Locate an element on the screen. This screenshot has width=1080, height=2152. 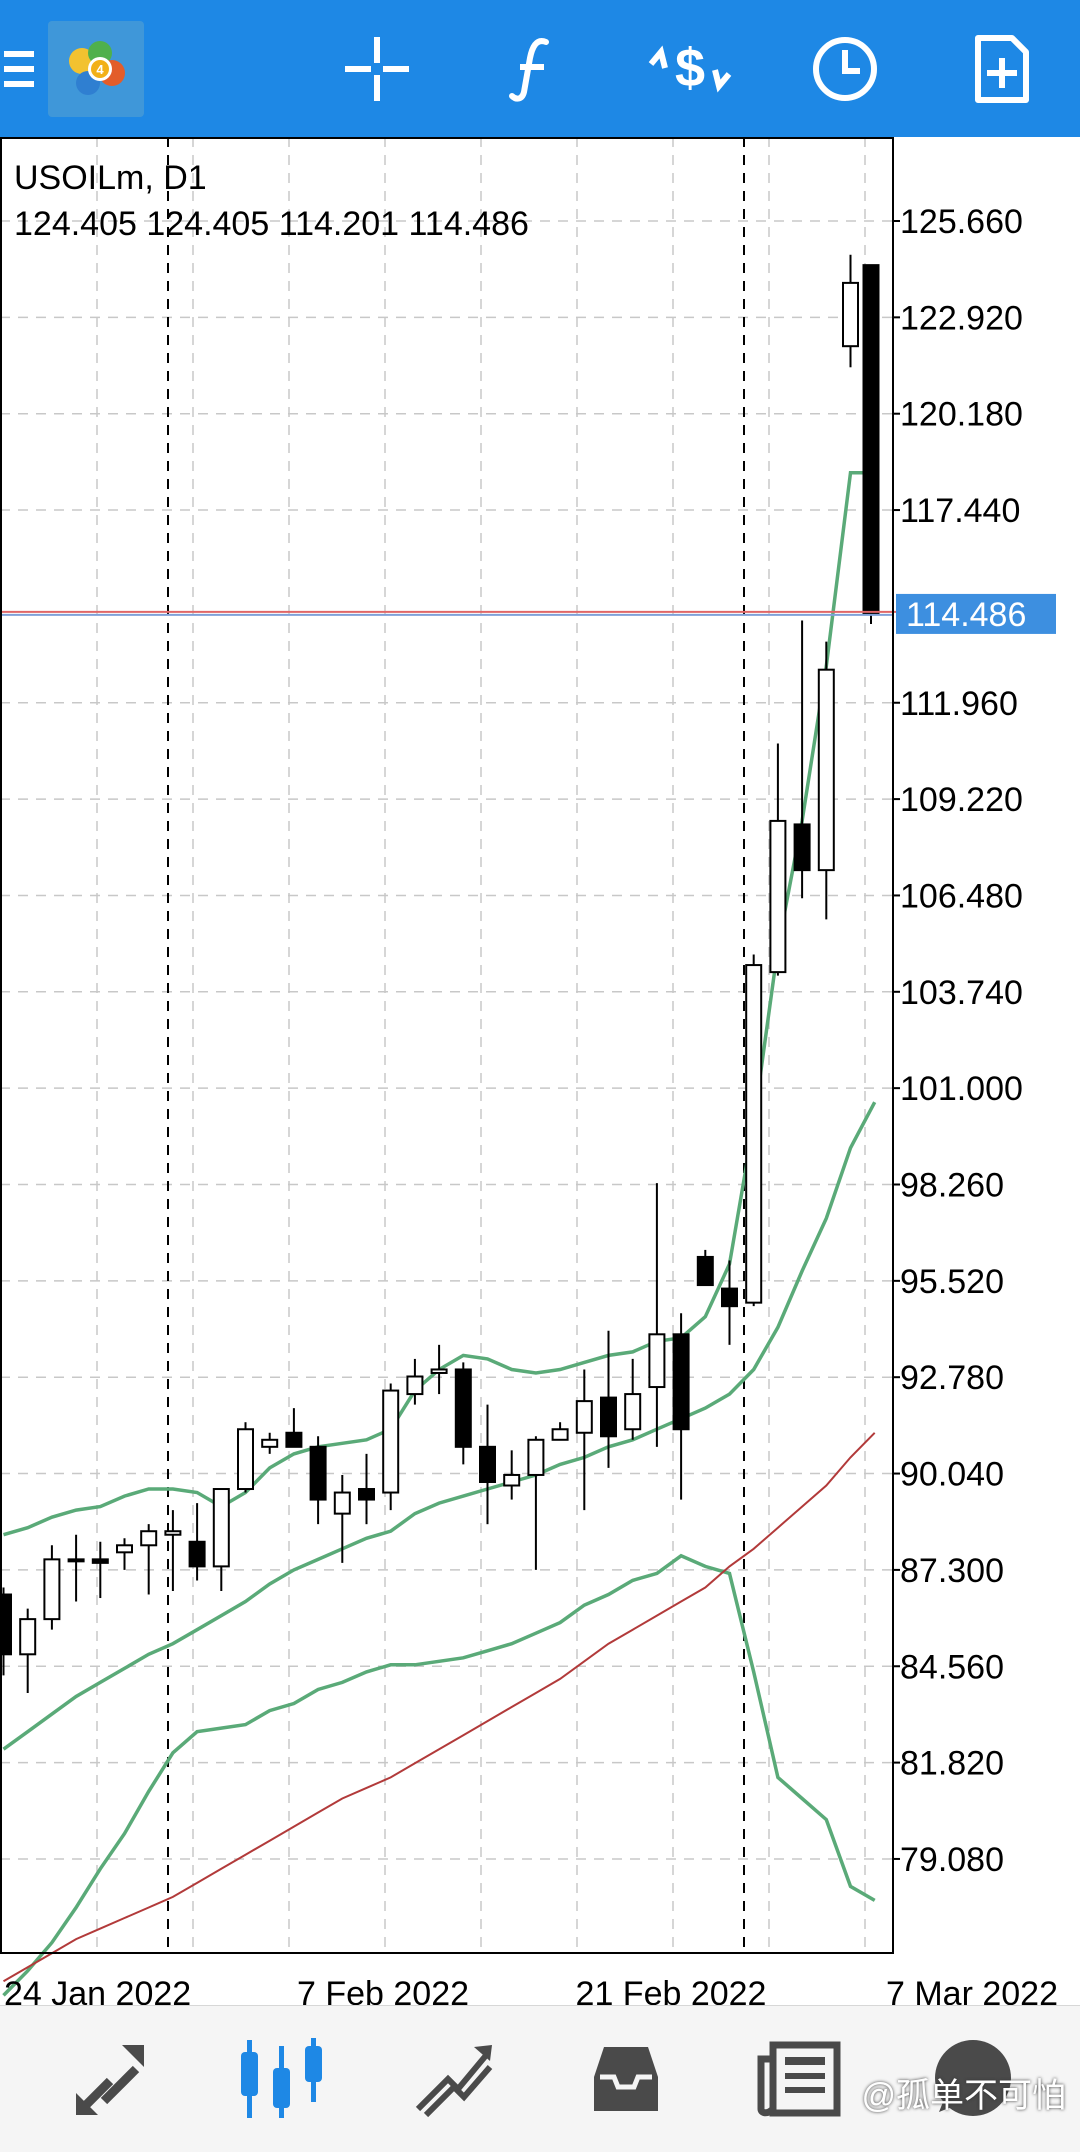
date-tick-label: 7 Feb 2022 is located at coordinates (383, 1990).